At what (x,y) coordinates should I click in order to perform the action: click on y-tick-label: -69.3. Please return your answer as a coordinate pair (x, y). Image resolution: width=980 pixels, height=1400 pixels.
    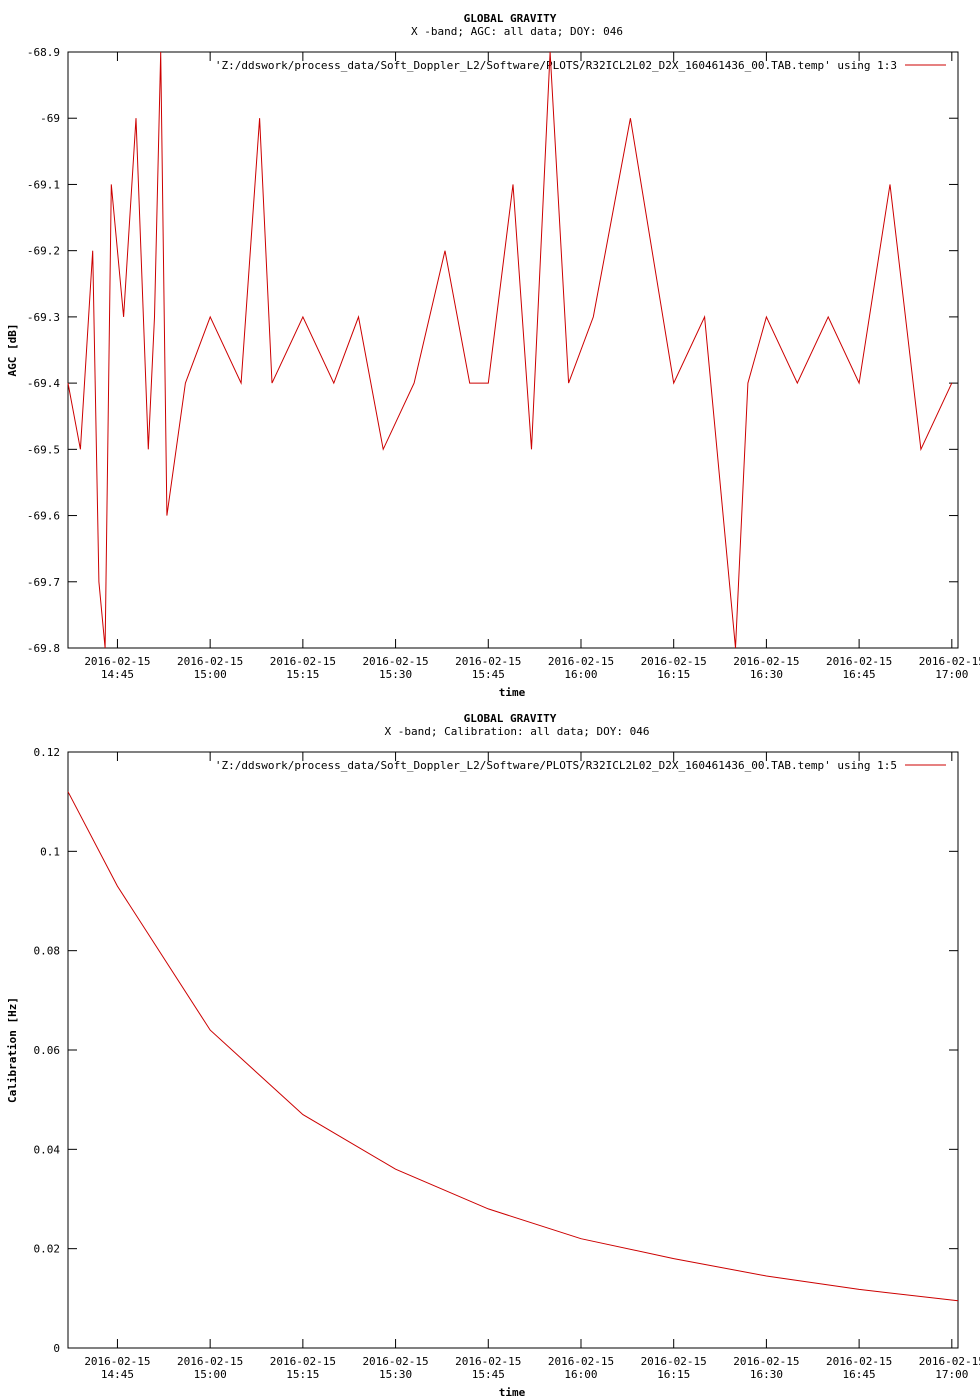
    Looking at the image, I should click on (43, 317).